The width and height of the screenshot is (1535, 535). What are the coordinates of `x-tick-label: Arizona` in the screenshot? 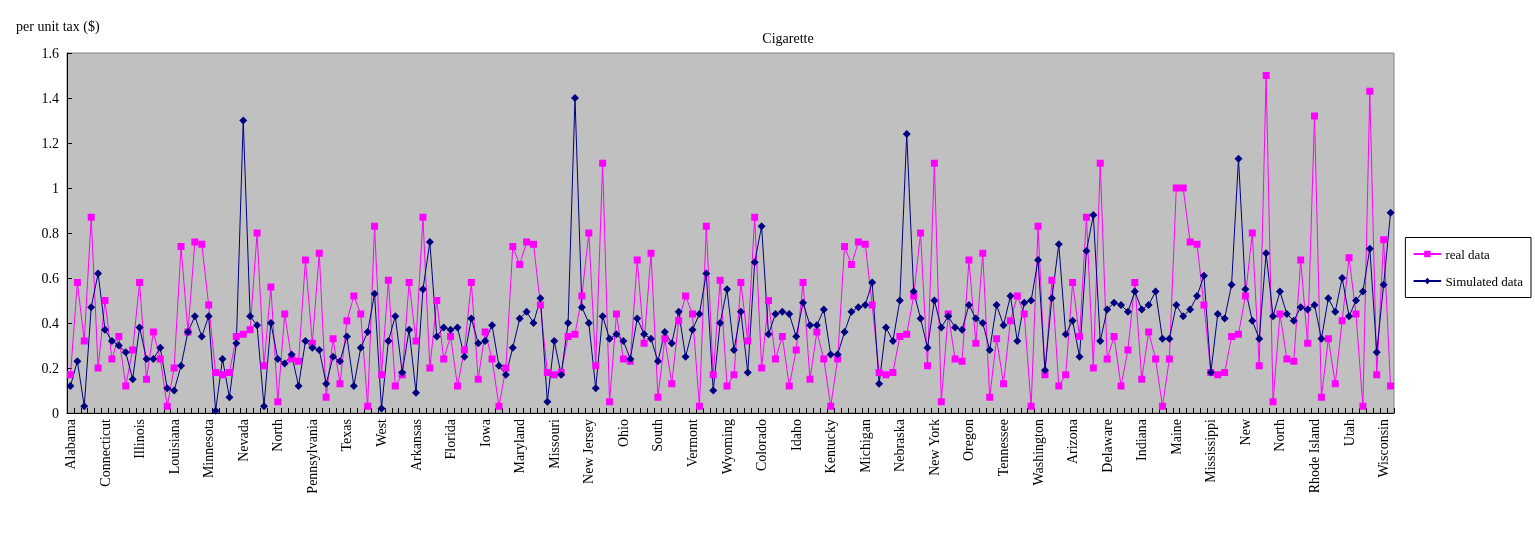 It's located at (1073, 441).